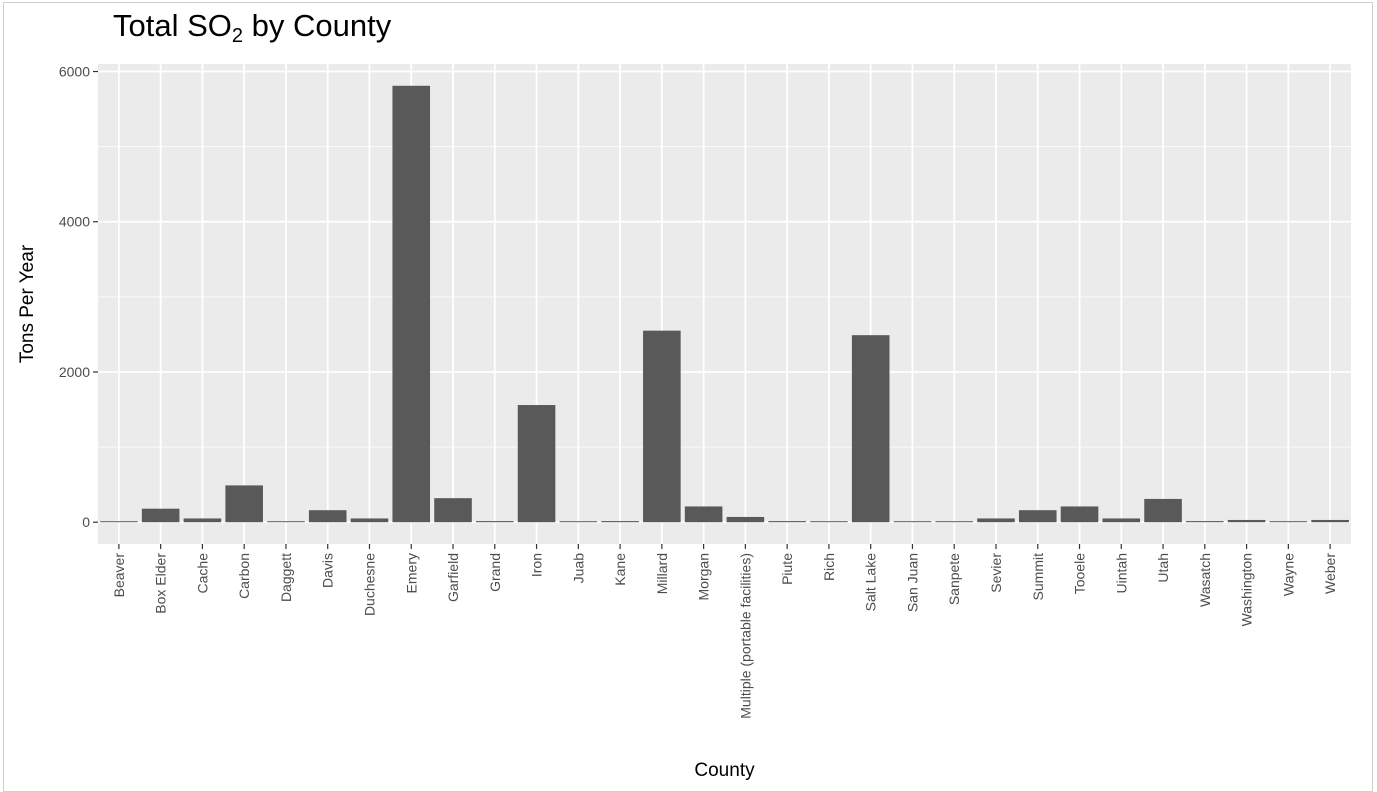  I want to click on x-tick-label: Tooele, so click(1080, 573).